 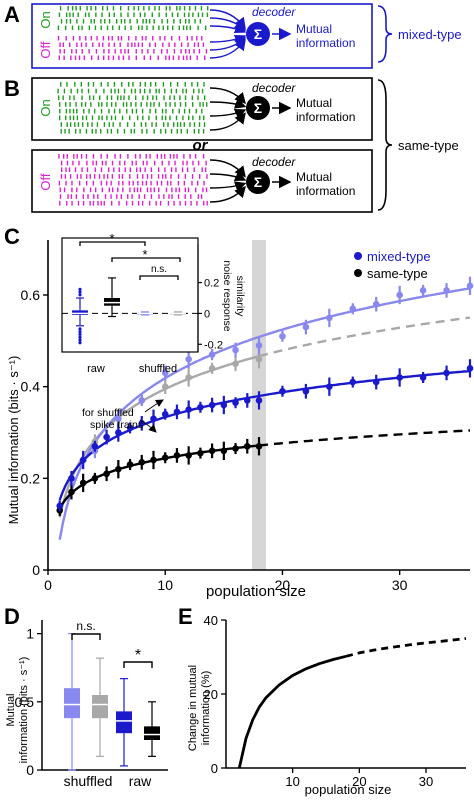 I want to click on legend-same-marker, so click(x=358, y=273).